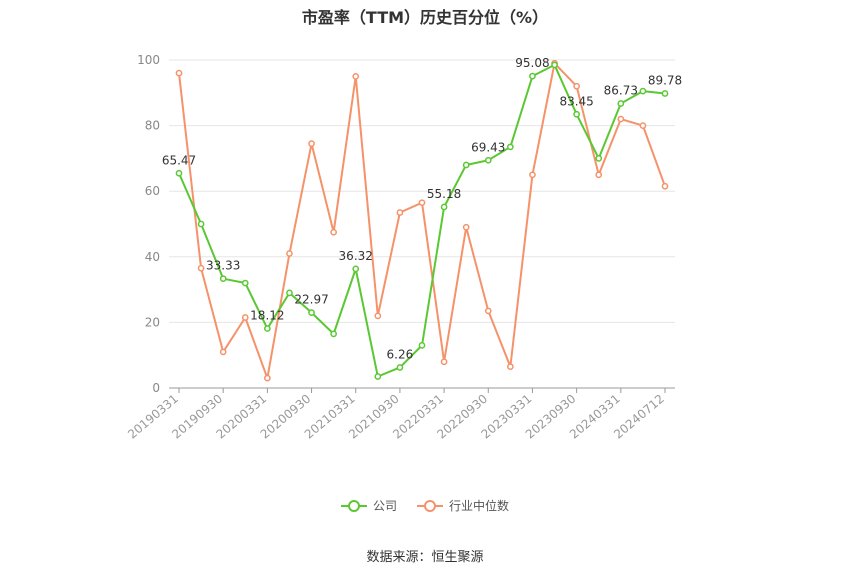  Describe the element at coordinates (384, 506) in the screenshot. I see `legend-label-company: 公司` at that location.